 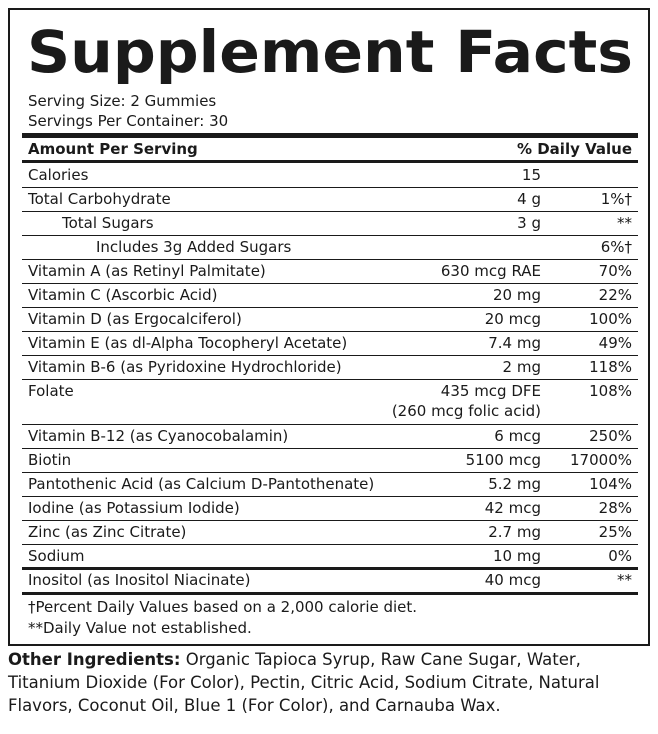 What do you see at coordinates (616, 199) in the screenshot?
I see `daily-value: 1%†` at bounding box center [616, 199].